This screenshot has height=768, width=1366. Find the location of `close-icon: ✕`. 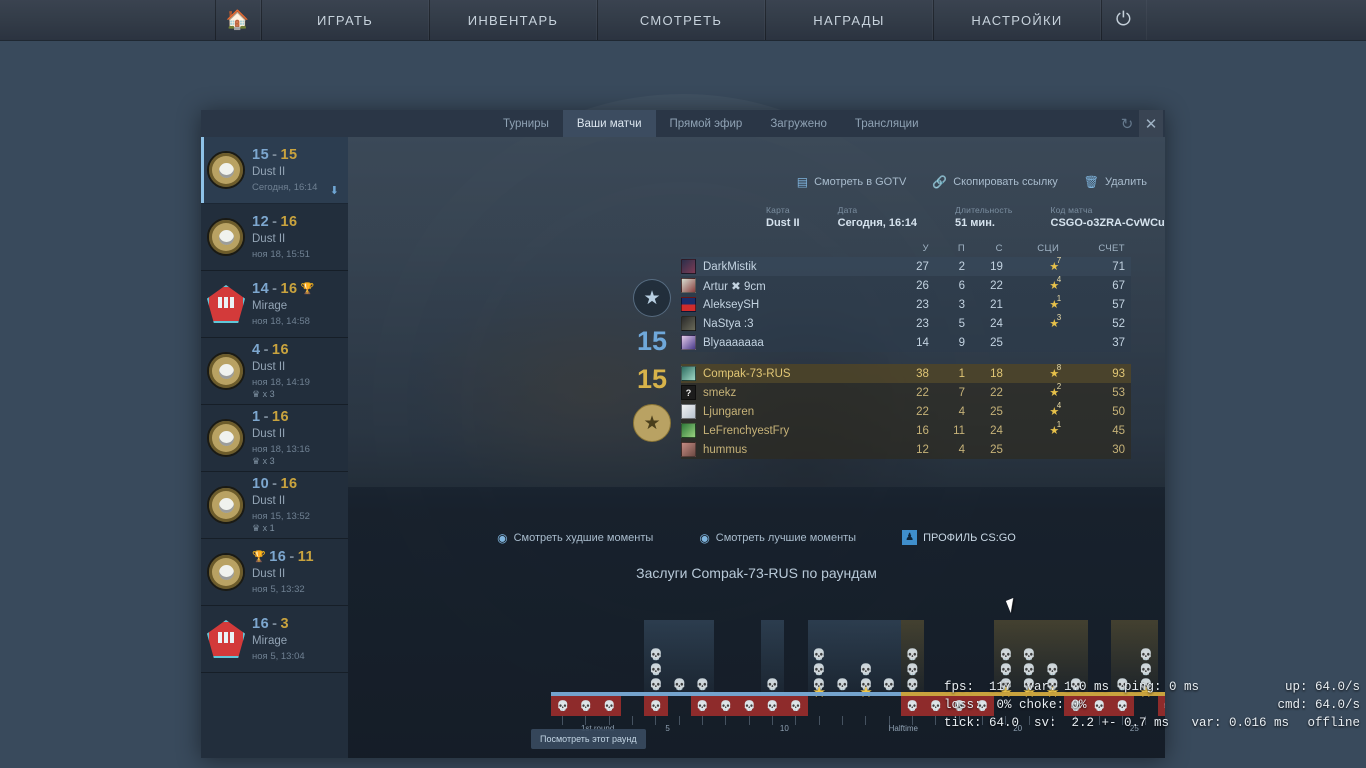

close-icon: ✕ is located at coordinates (1151, 123).